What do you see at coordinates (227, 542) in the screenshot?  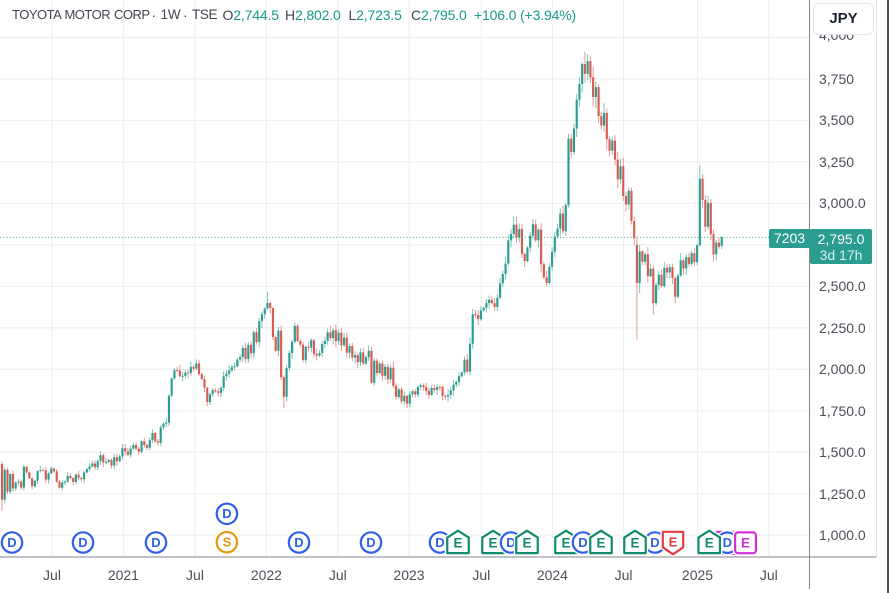 I see `svg-text: S` at bounding box center [227, 542].